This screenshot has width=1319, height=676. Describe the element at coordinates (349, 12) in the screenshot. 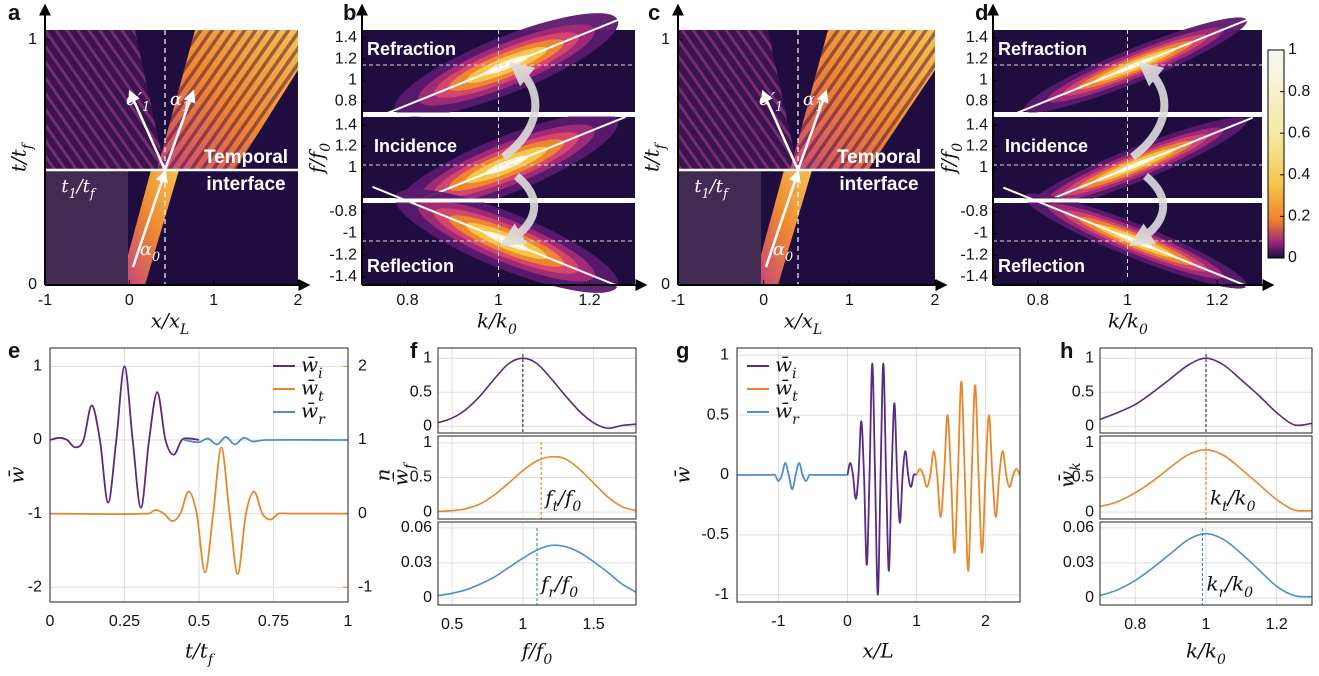

I see `panel-letter: b` at that location.